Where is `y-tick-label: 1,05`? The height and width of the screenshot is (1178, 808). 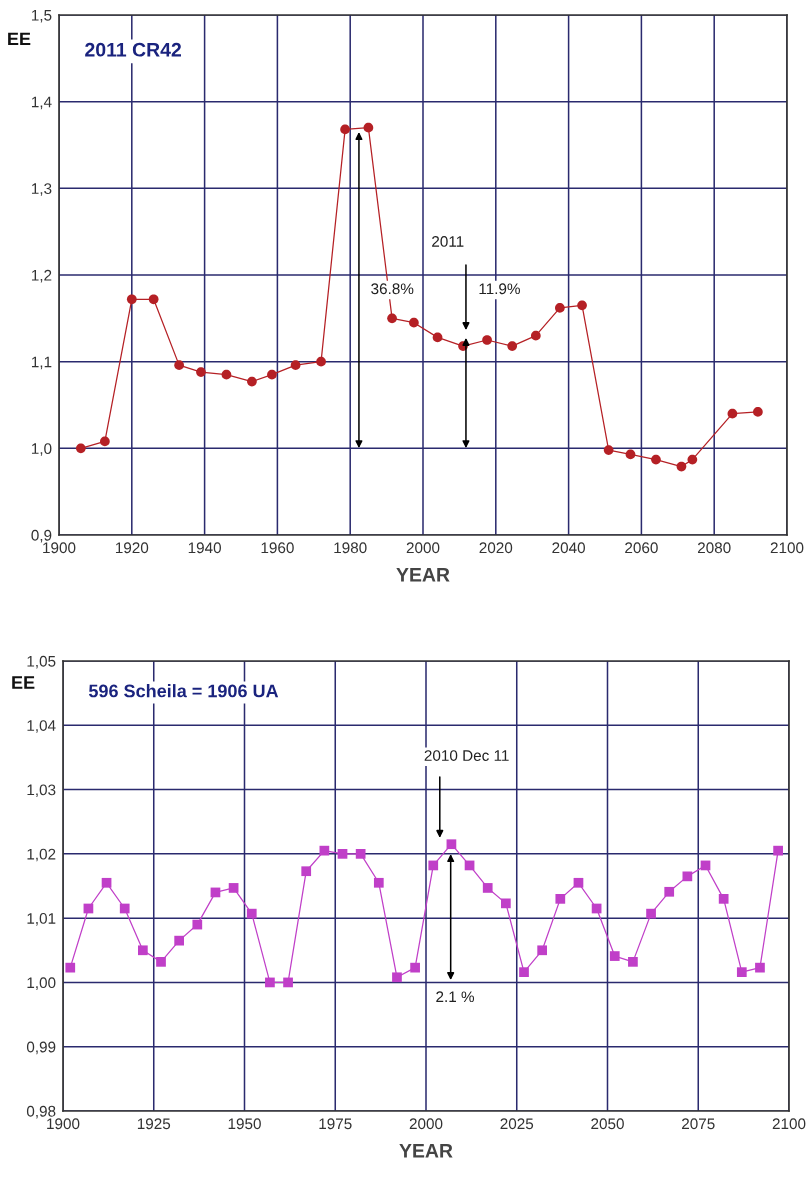
y-tick-label: 1,05 is located at coordinates (41, 662).